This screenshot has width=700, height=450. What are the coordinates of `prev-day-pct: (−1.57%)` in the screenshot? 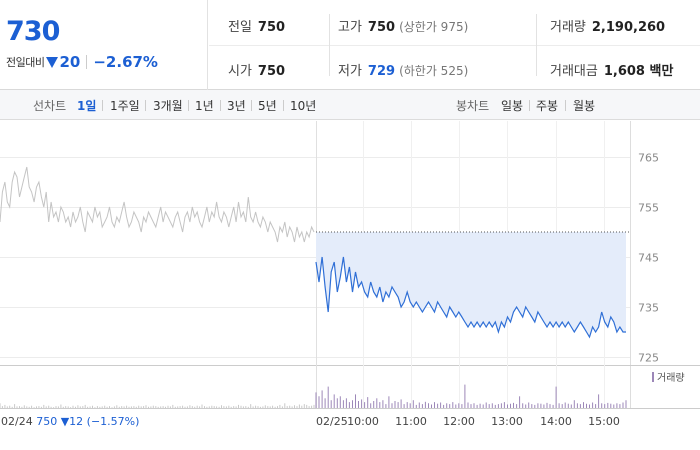 It's located at (113, 421).